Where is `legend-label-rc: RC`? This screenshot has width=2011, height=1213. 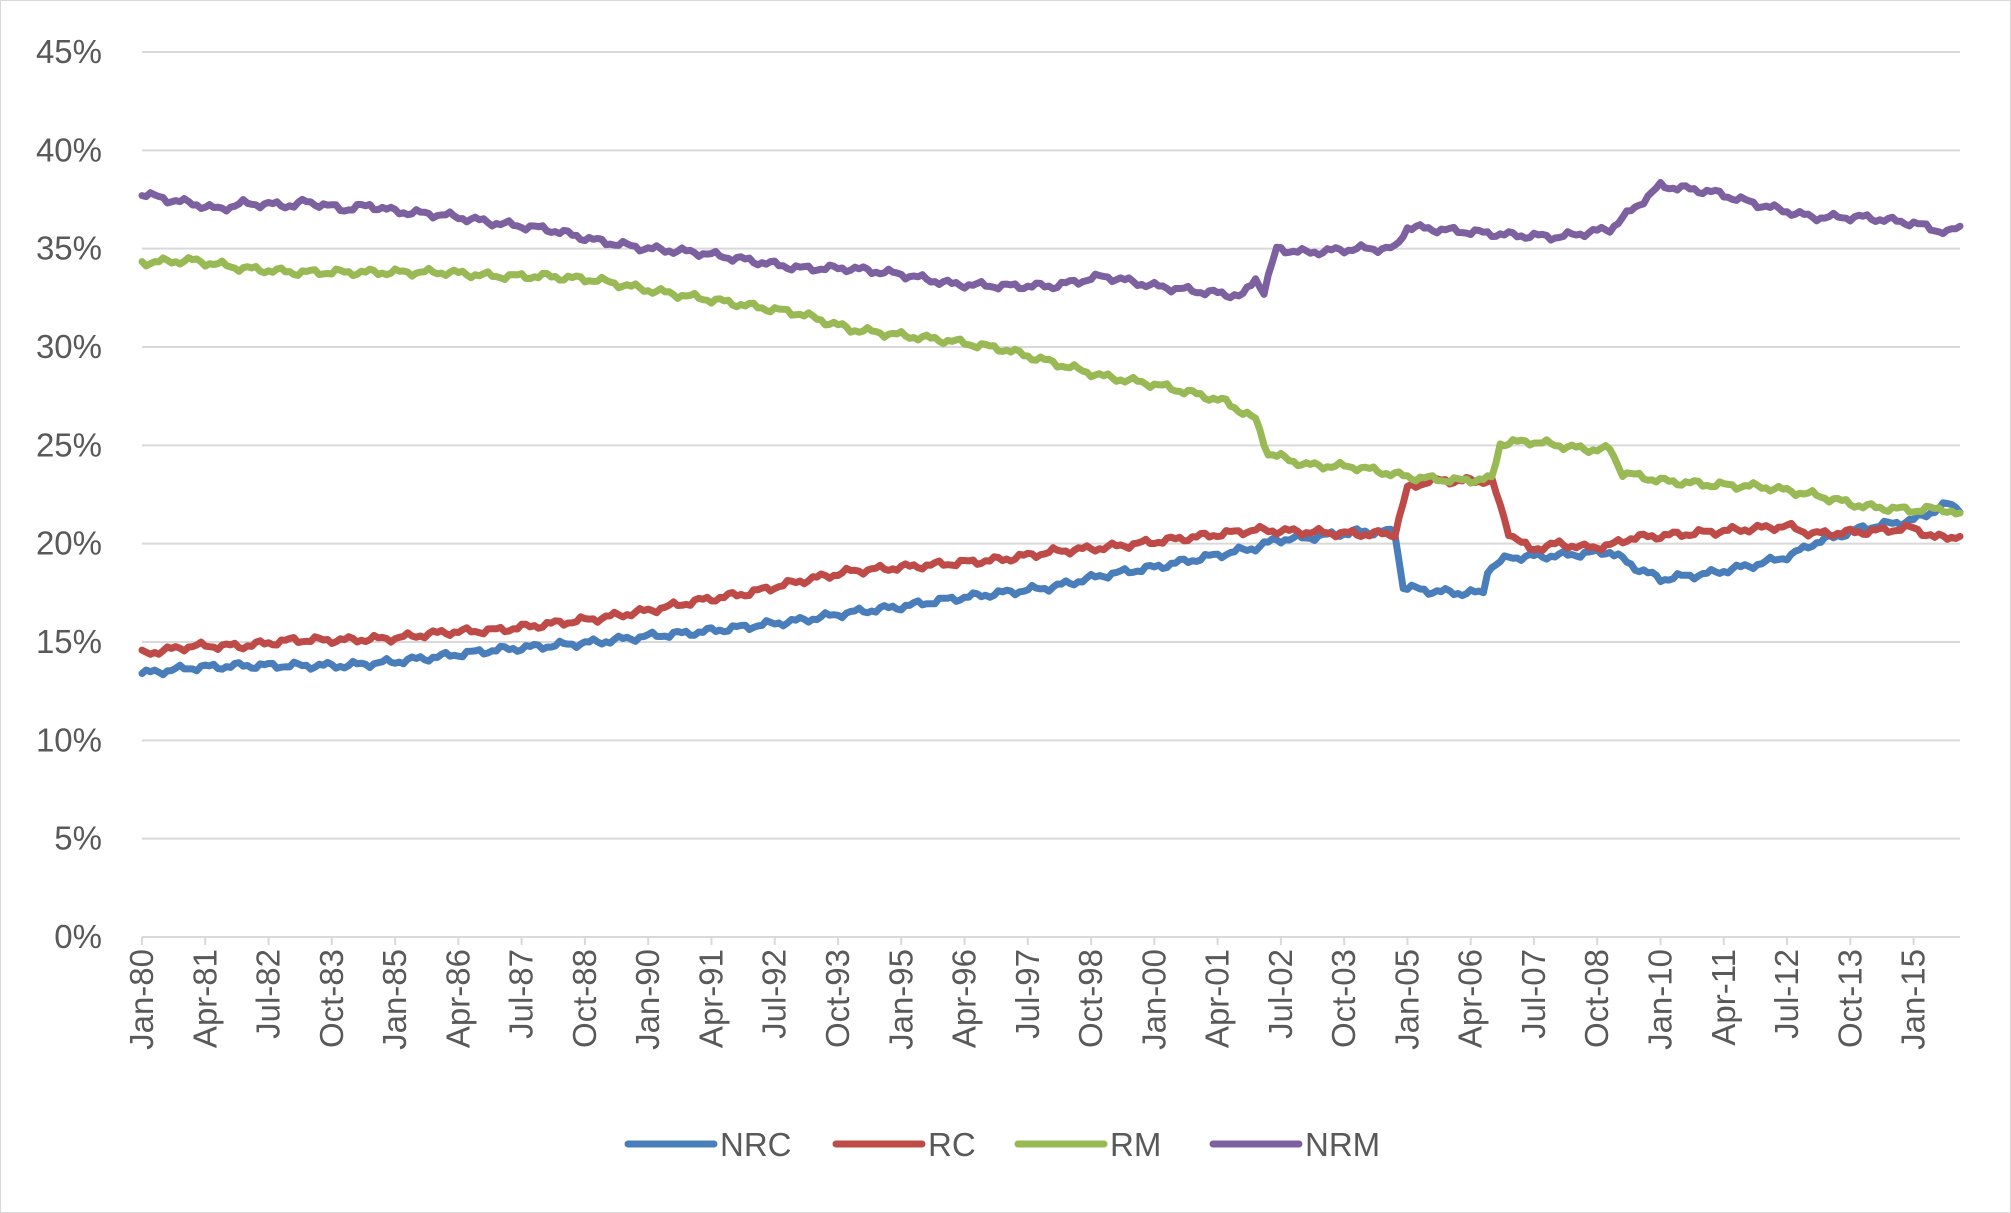 legend-label-rc: RC is located at coordinates (952, 1144).